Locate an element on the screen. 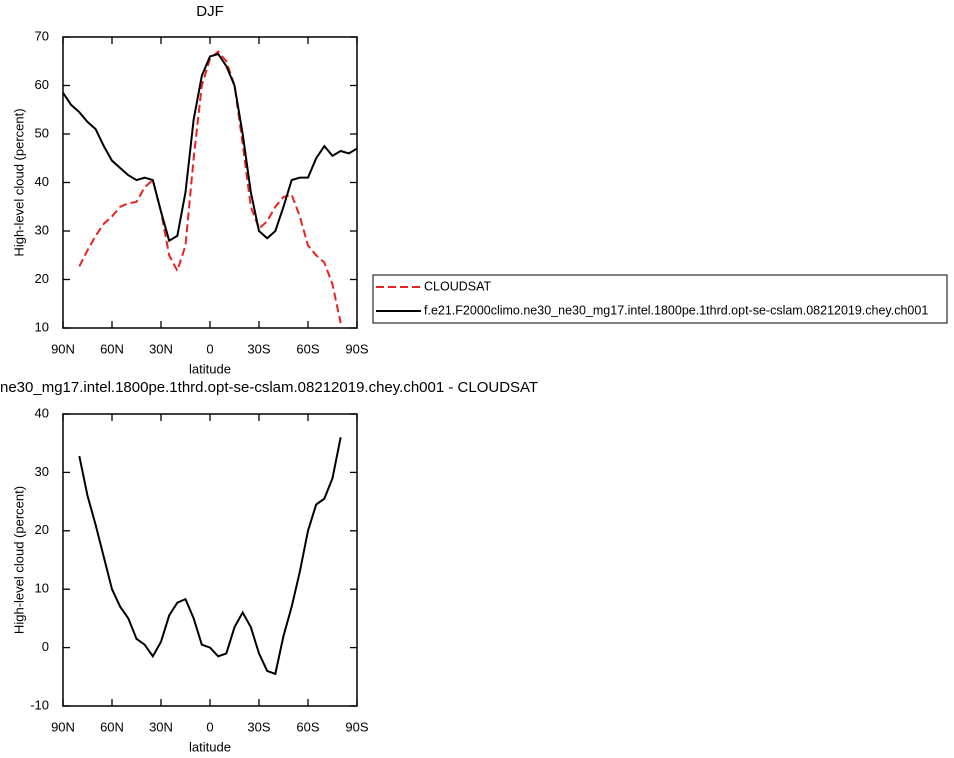 The width and height of the screenshot is (954, 758). legend-label: CLOUDSAT is located at coordinates (458, 286).